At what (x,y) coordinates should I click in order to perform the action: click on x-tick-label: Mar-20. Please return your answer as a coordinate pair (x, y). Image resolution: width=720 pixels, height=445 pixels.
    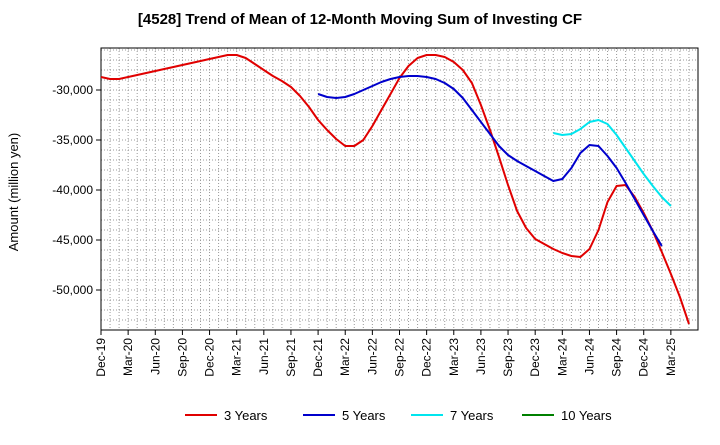
    Looking at the image, I should click on (128, 357).